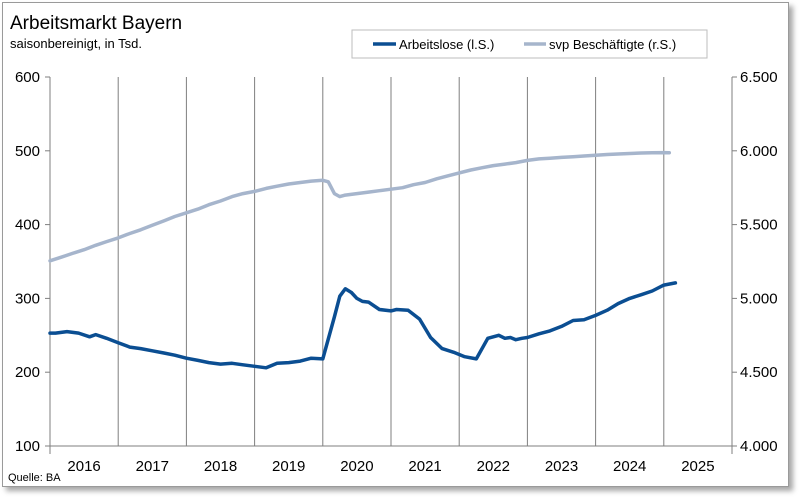 This screenshot has height=498, width=800. I want to click on left-axis-tick-label: 100, so click(27, 446).